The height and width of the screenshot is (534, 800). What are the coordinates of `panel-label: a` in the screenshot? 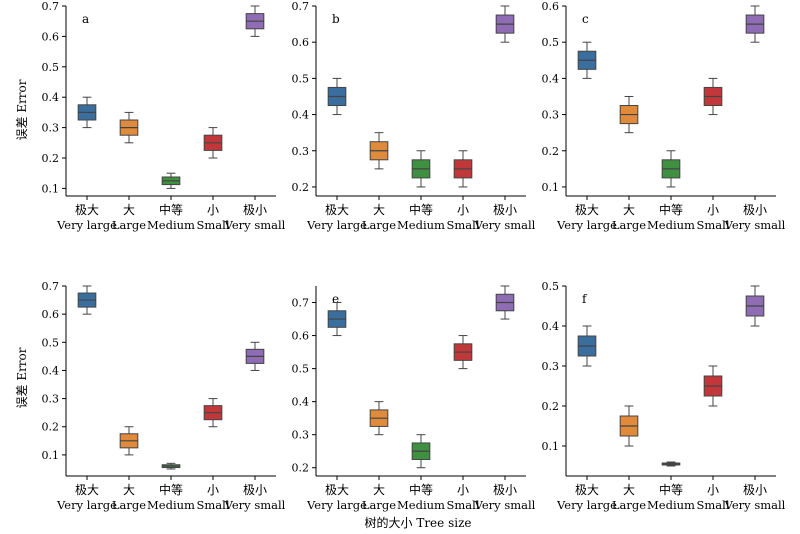 It's located at (85, 19).